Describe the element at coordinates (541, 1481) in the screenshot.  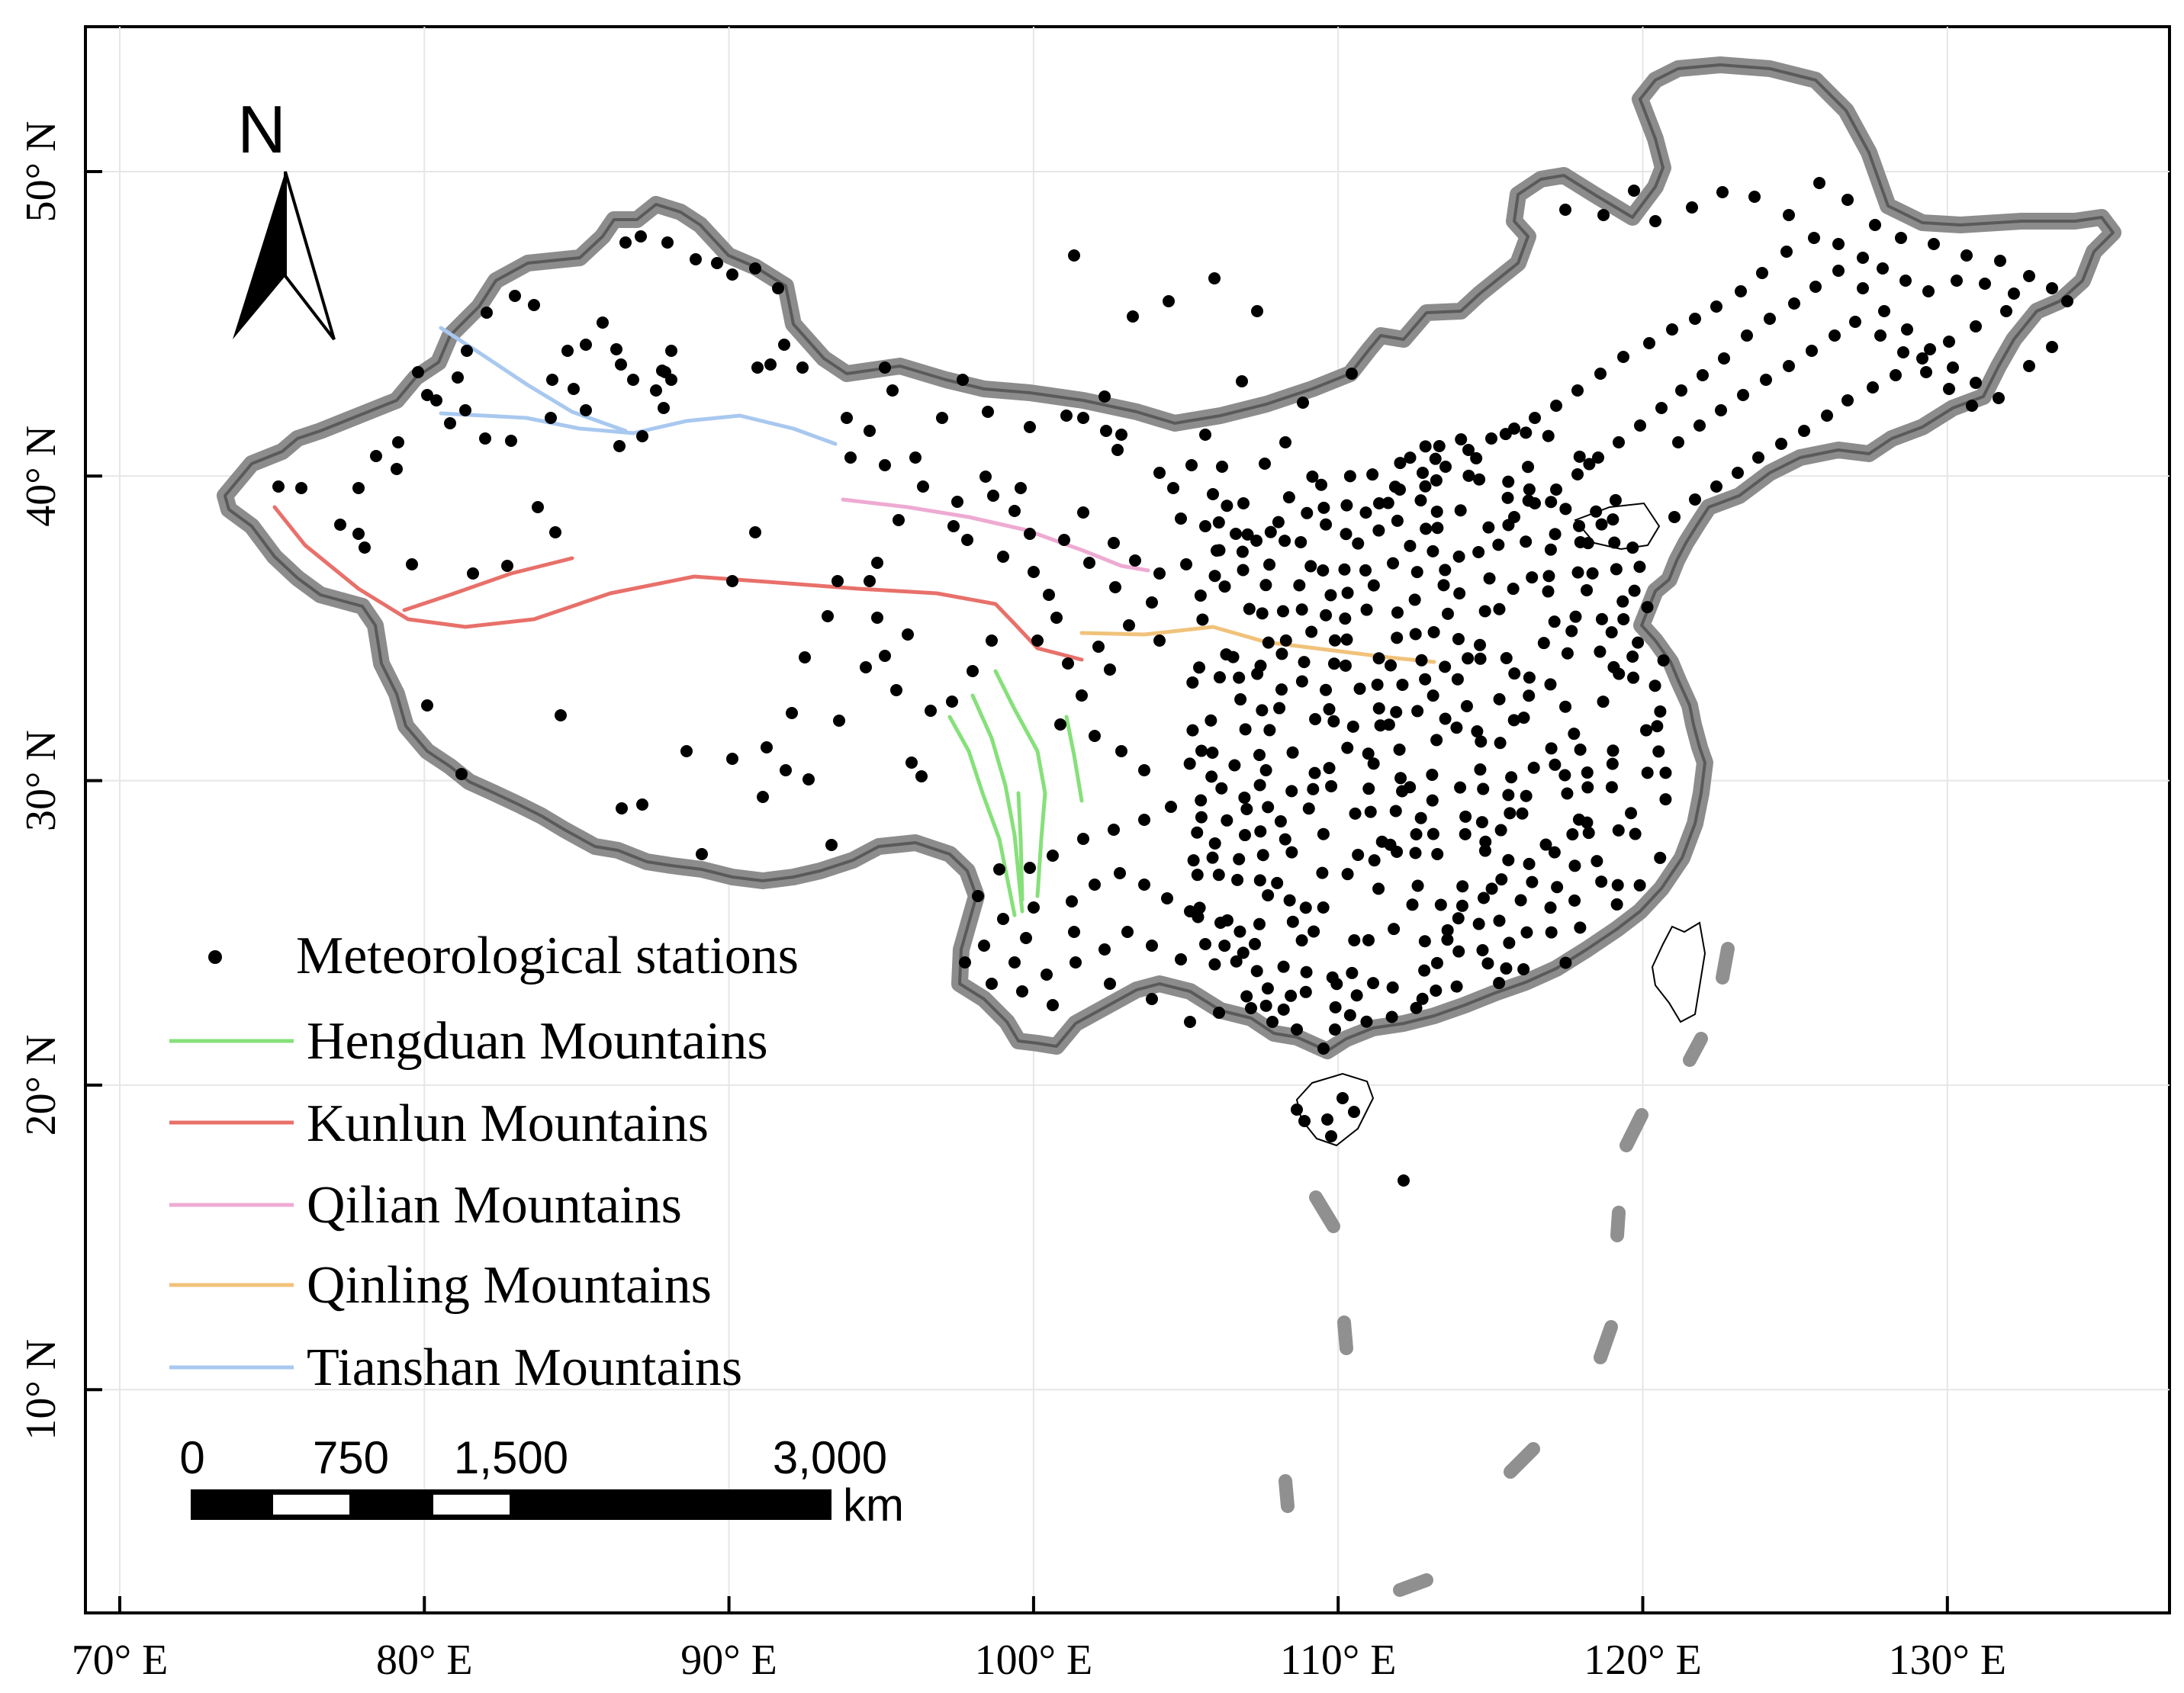
I see `scale-bar: 0 750 1,500 3,000 km` at that location.